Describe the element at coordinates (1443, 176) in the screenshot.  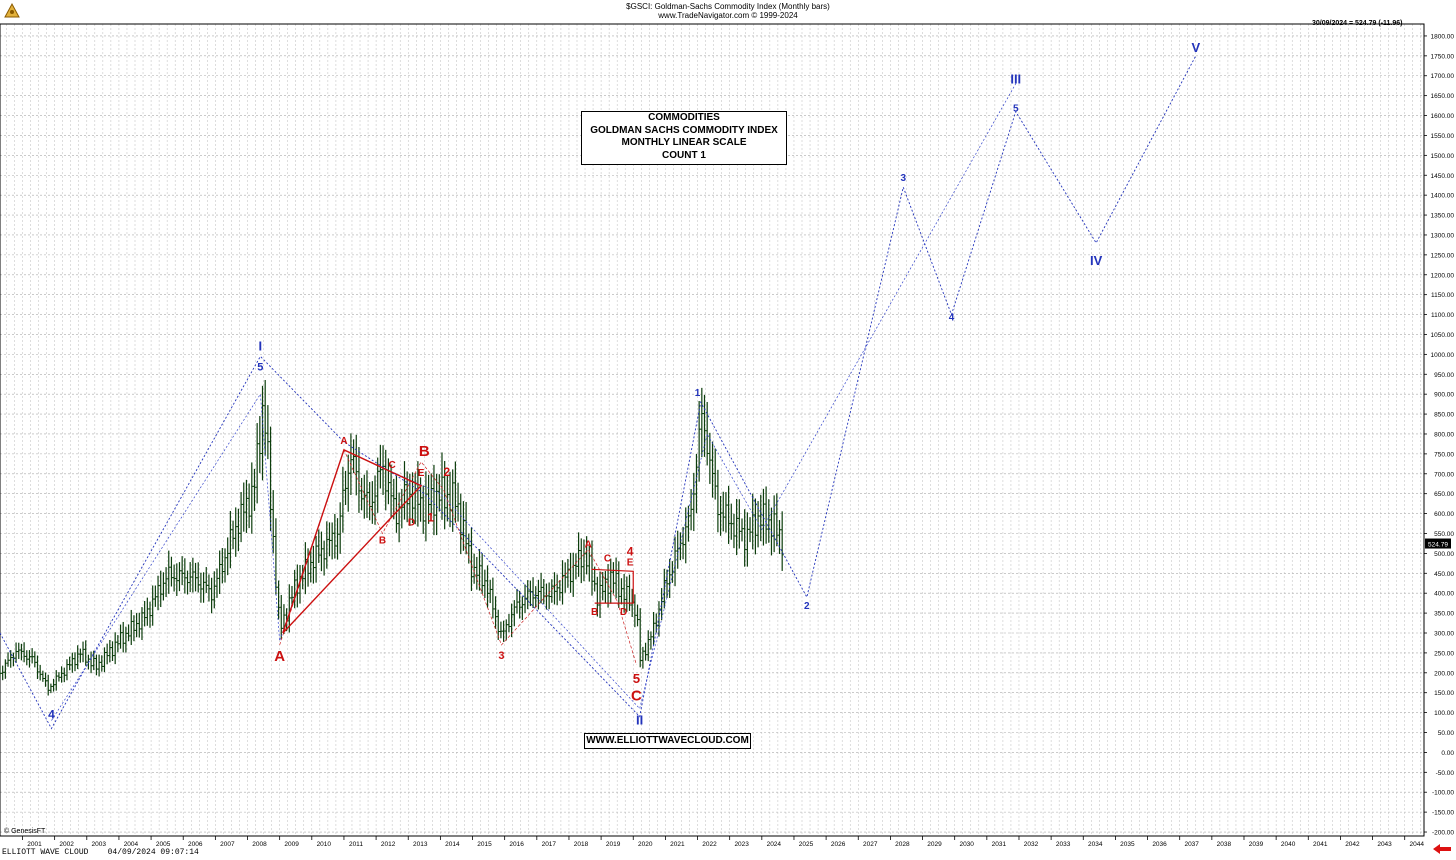
I see `y-tick-label: 1450.00` at that location.